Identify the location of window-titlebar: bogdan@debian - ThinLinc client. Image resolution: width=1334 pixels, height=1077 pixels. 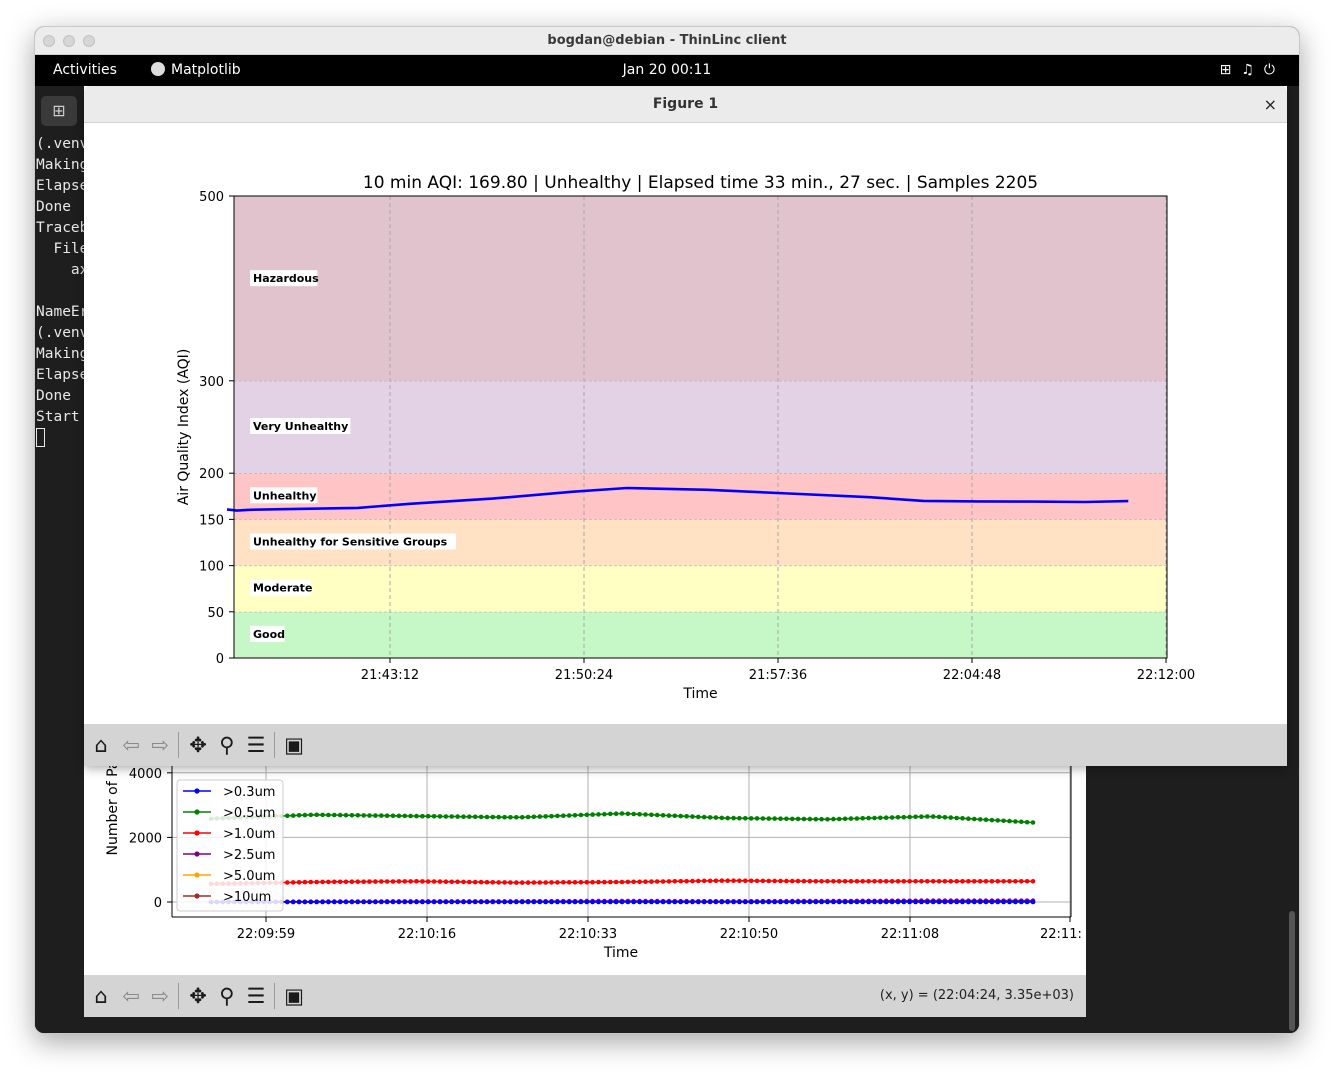
(667, 41).